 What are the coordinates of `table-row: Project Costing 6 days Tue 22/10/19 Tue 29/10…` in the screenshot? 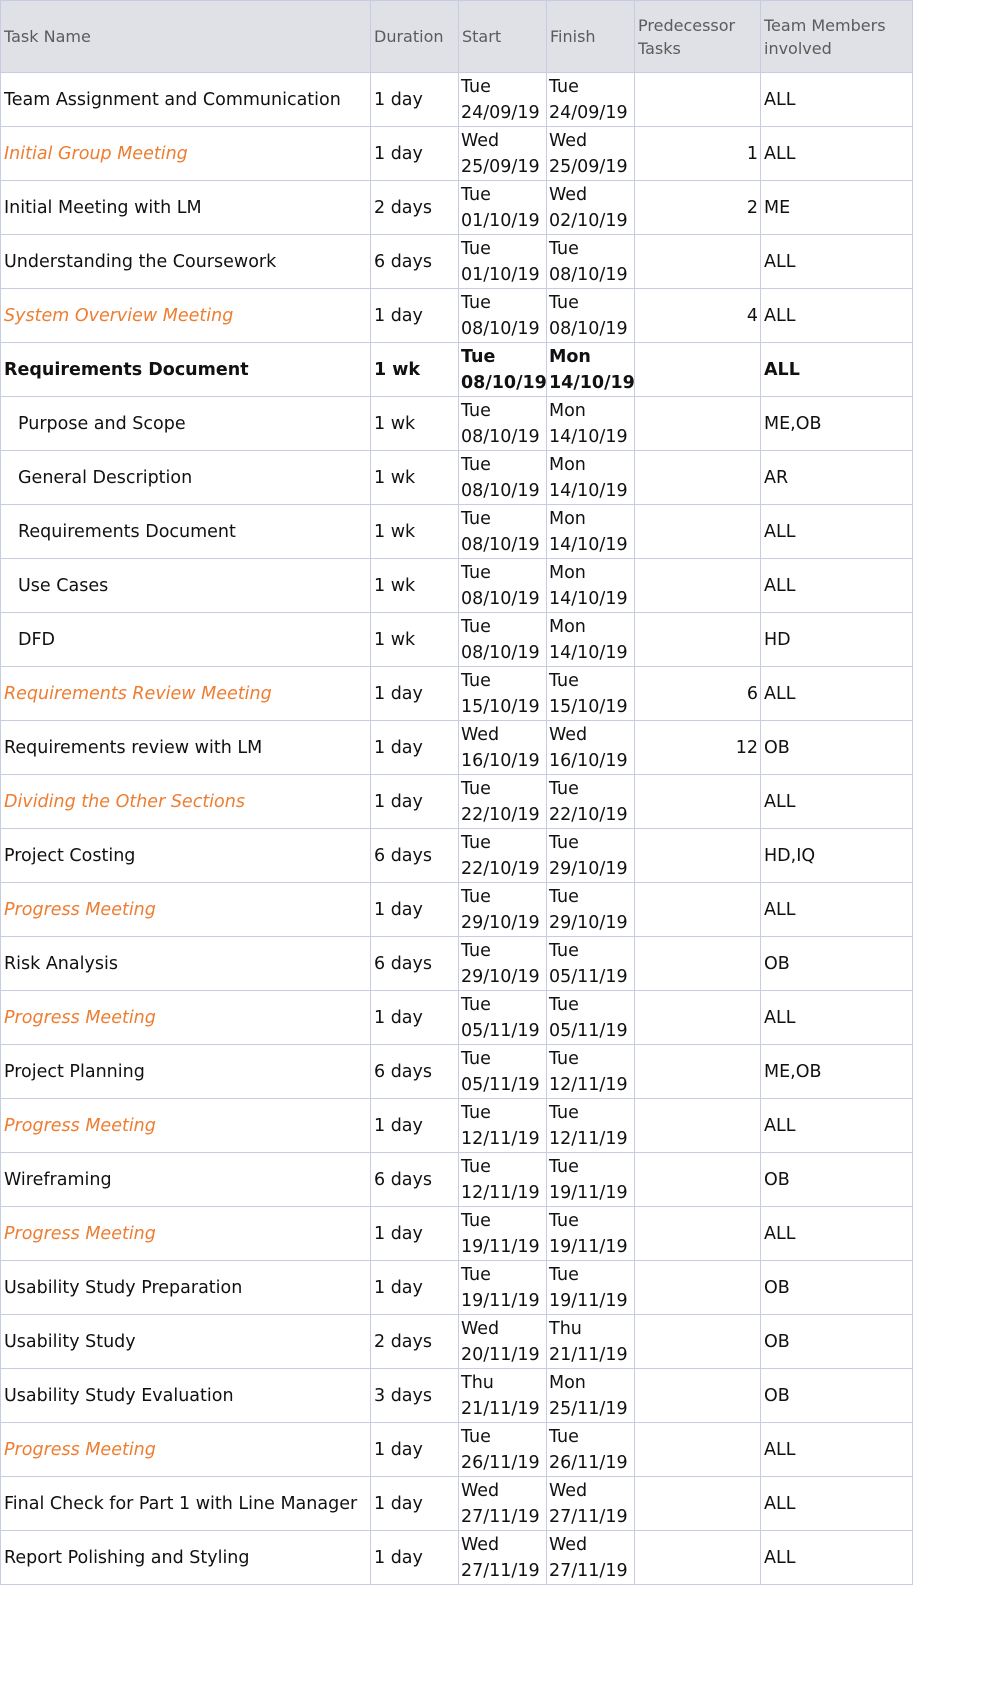 It's located at (456, 855).